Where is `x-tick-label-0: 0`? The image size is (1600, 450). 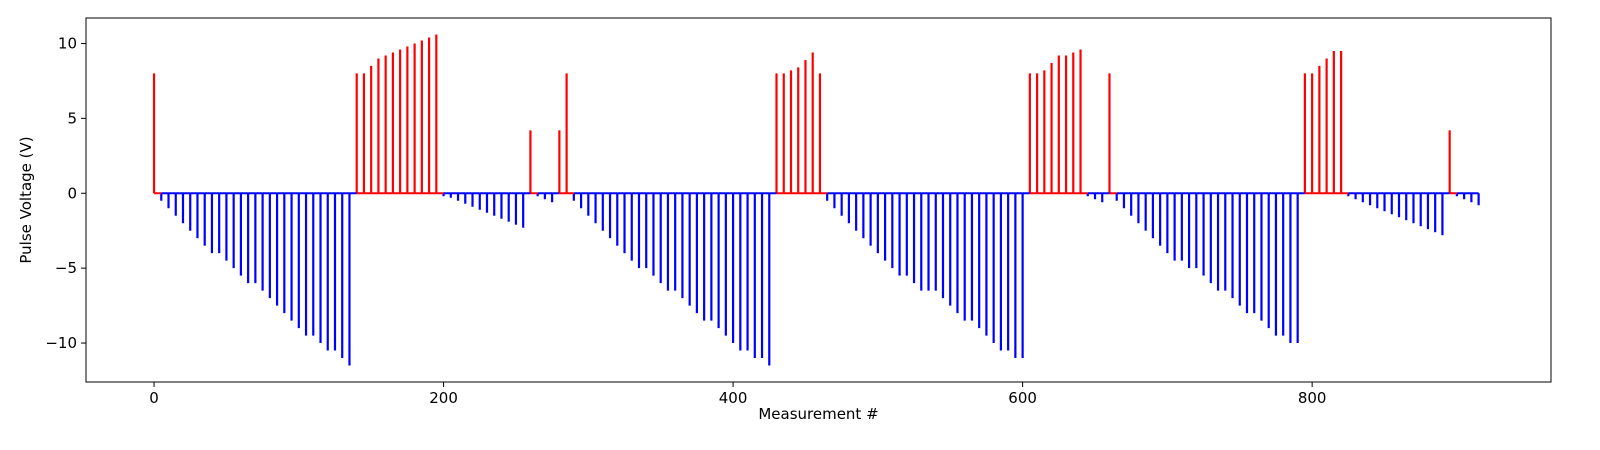
x-tick-label-0: 0 is located at coordinates (154, 398).